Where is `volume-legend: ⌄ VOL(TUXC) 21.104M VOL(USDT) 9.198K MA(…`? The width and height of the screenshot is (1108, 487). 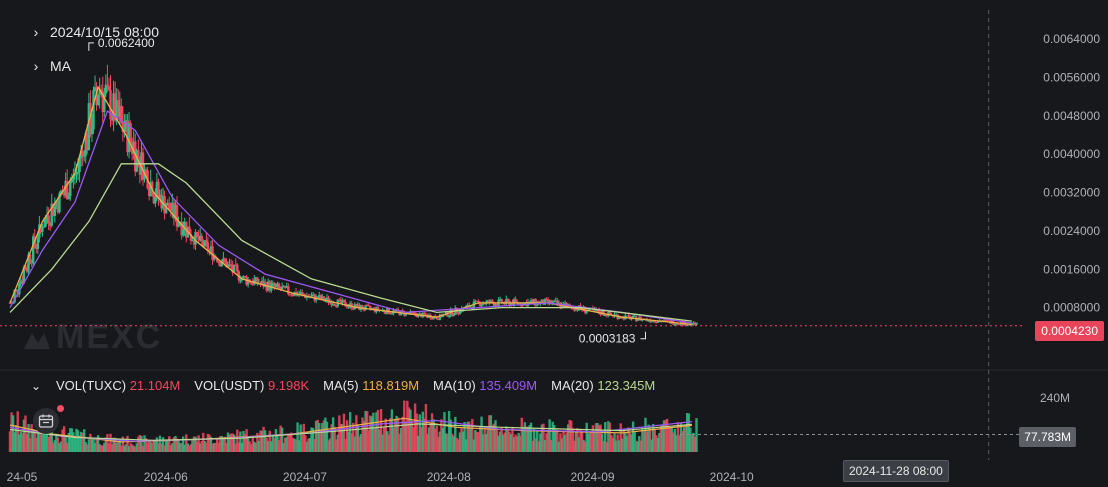 volume-legend: ⌄ VOL(TUXC) 21.104M VOL(USDT) 9.198K MA(… is located at coordinates (342, 385).